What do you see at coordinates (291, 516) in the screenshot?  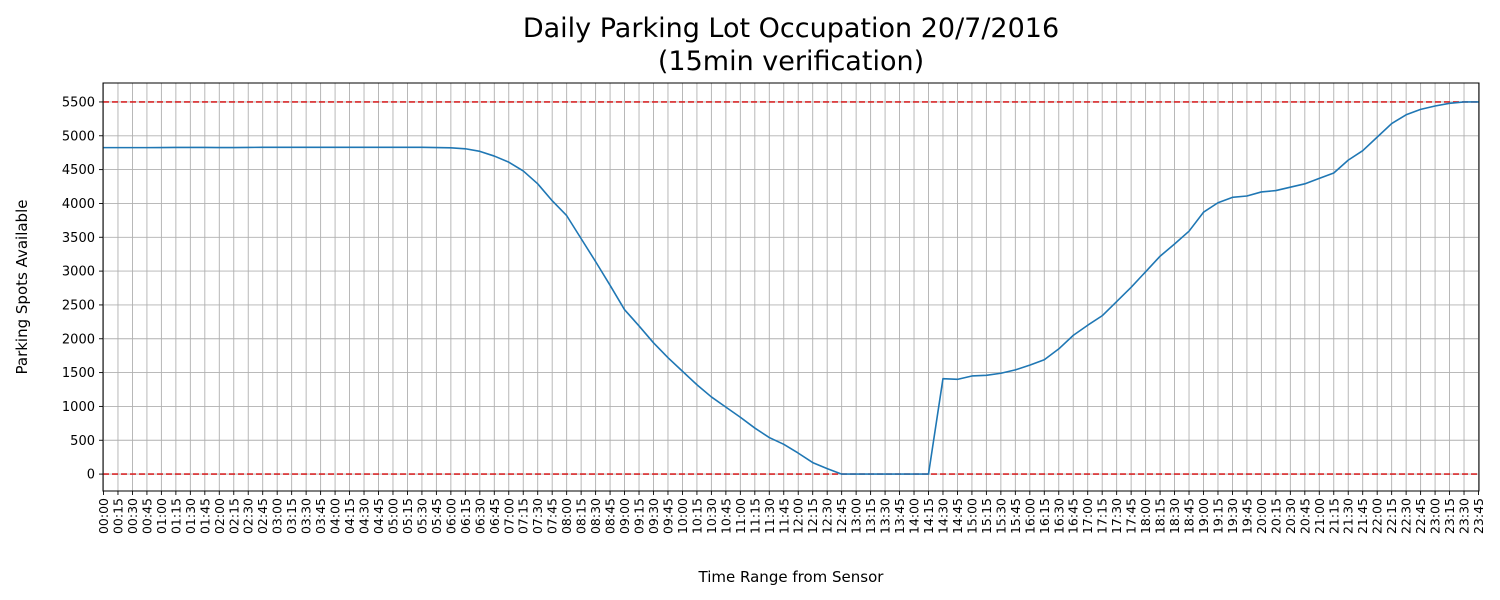 I see `x-tick-label: 03:15` at bounding box center [291, 516].